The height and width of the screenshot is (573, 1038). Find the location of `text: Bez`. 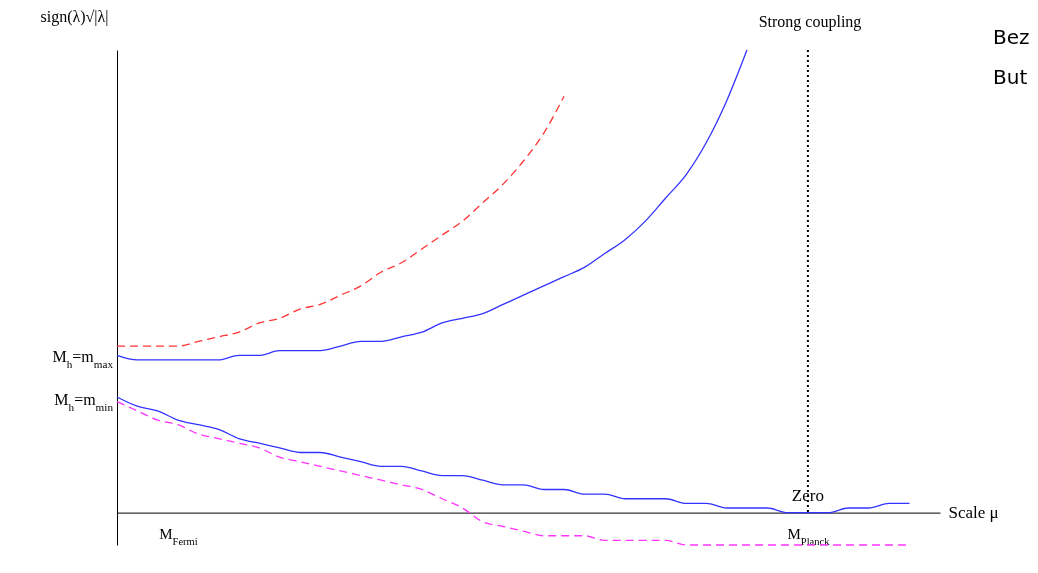

text: Bez is located at coordinates (1011, 37).